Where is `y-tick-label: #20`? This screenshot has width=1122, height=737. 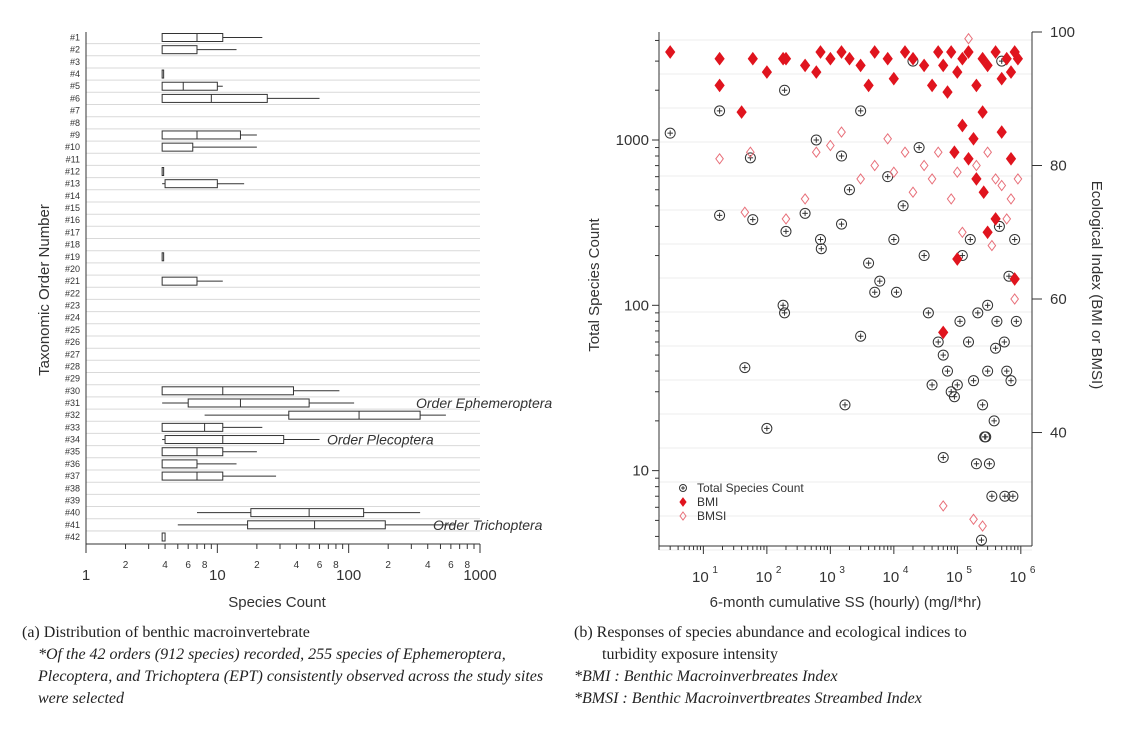
y-tick-label: #20 is located at coordinates (72, 269).